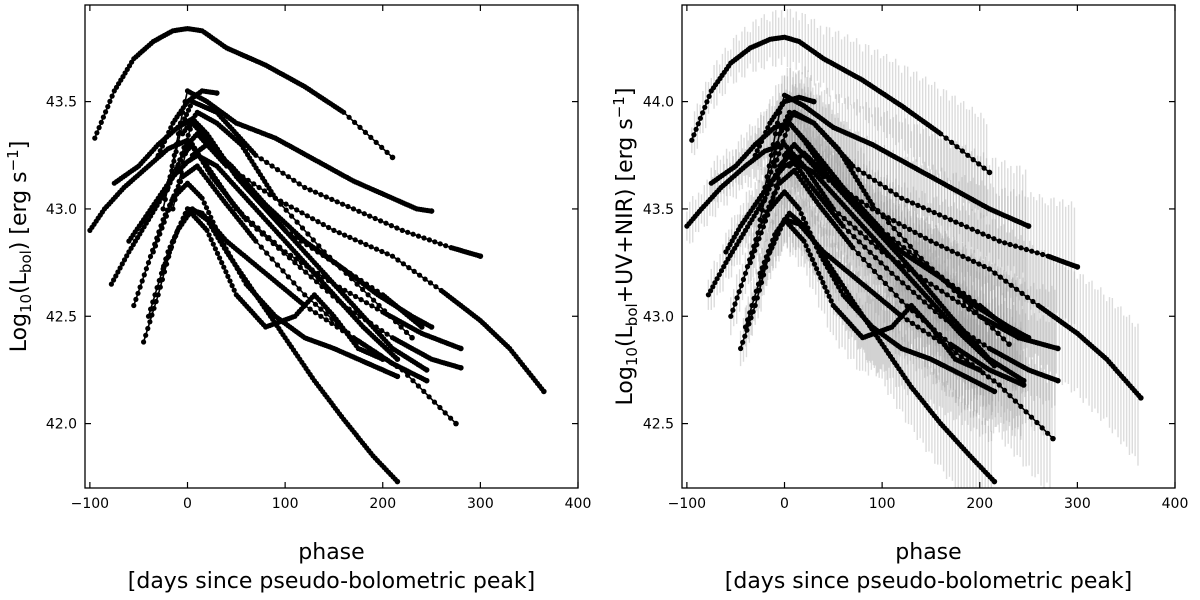  Describe the element at coordinates (90, 504) in the screenshot. I see `x-tick-label: −100` at that location.